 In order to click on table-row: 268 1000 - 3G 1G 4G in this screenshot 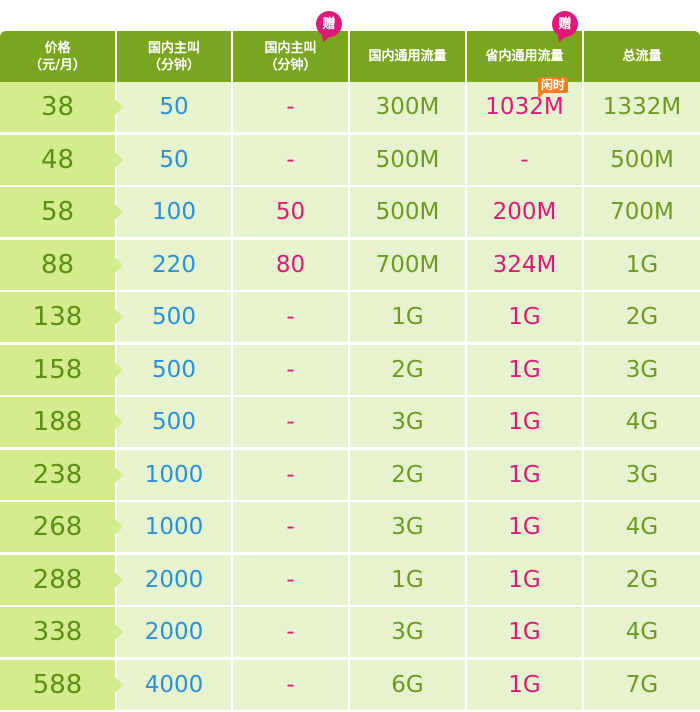, I will do `click(350, 527)`.